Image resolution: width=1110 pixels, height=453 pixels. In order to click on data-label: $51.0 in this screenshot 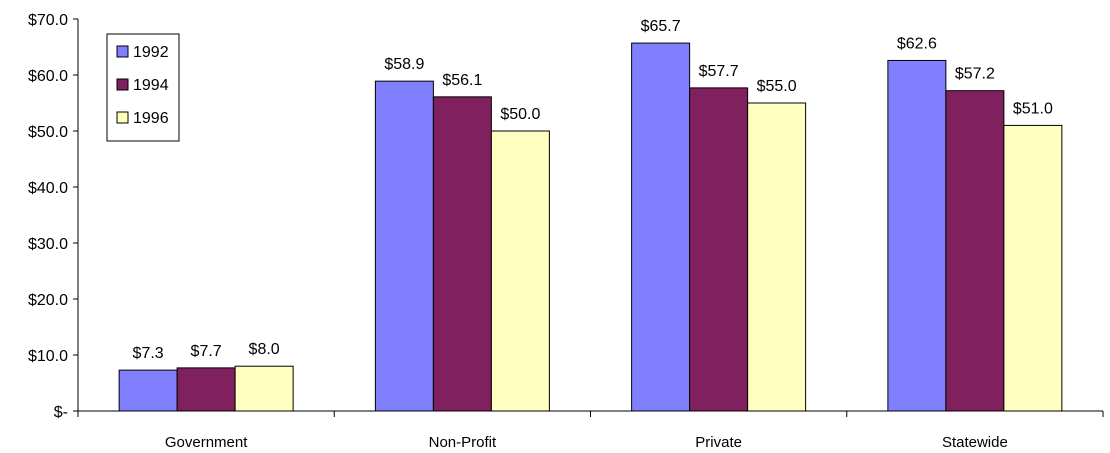, I will do `click(1033, 108)`.